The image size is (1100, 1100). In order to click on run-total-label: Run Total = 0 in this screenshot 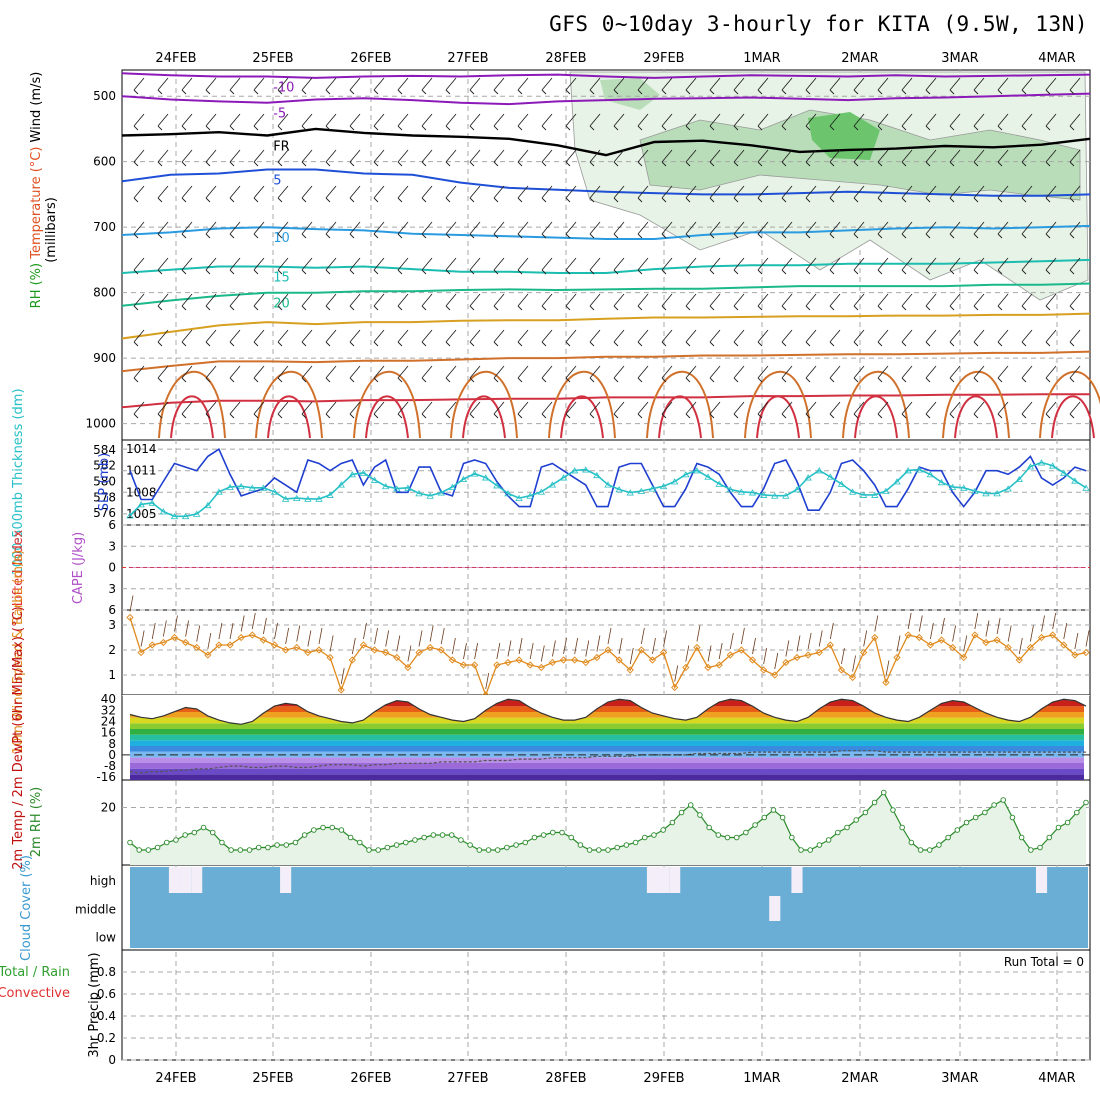, I will do `click(1044, 962)`.